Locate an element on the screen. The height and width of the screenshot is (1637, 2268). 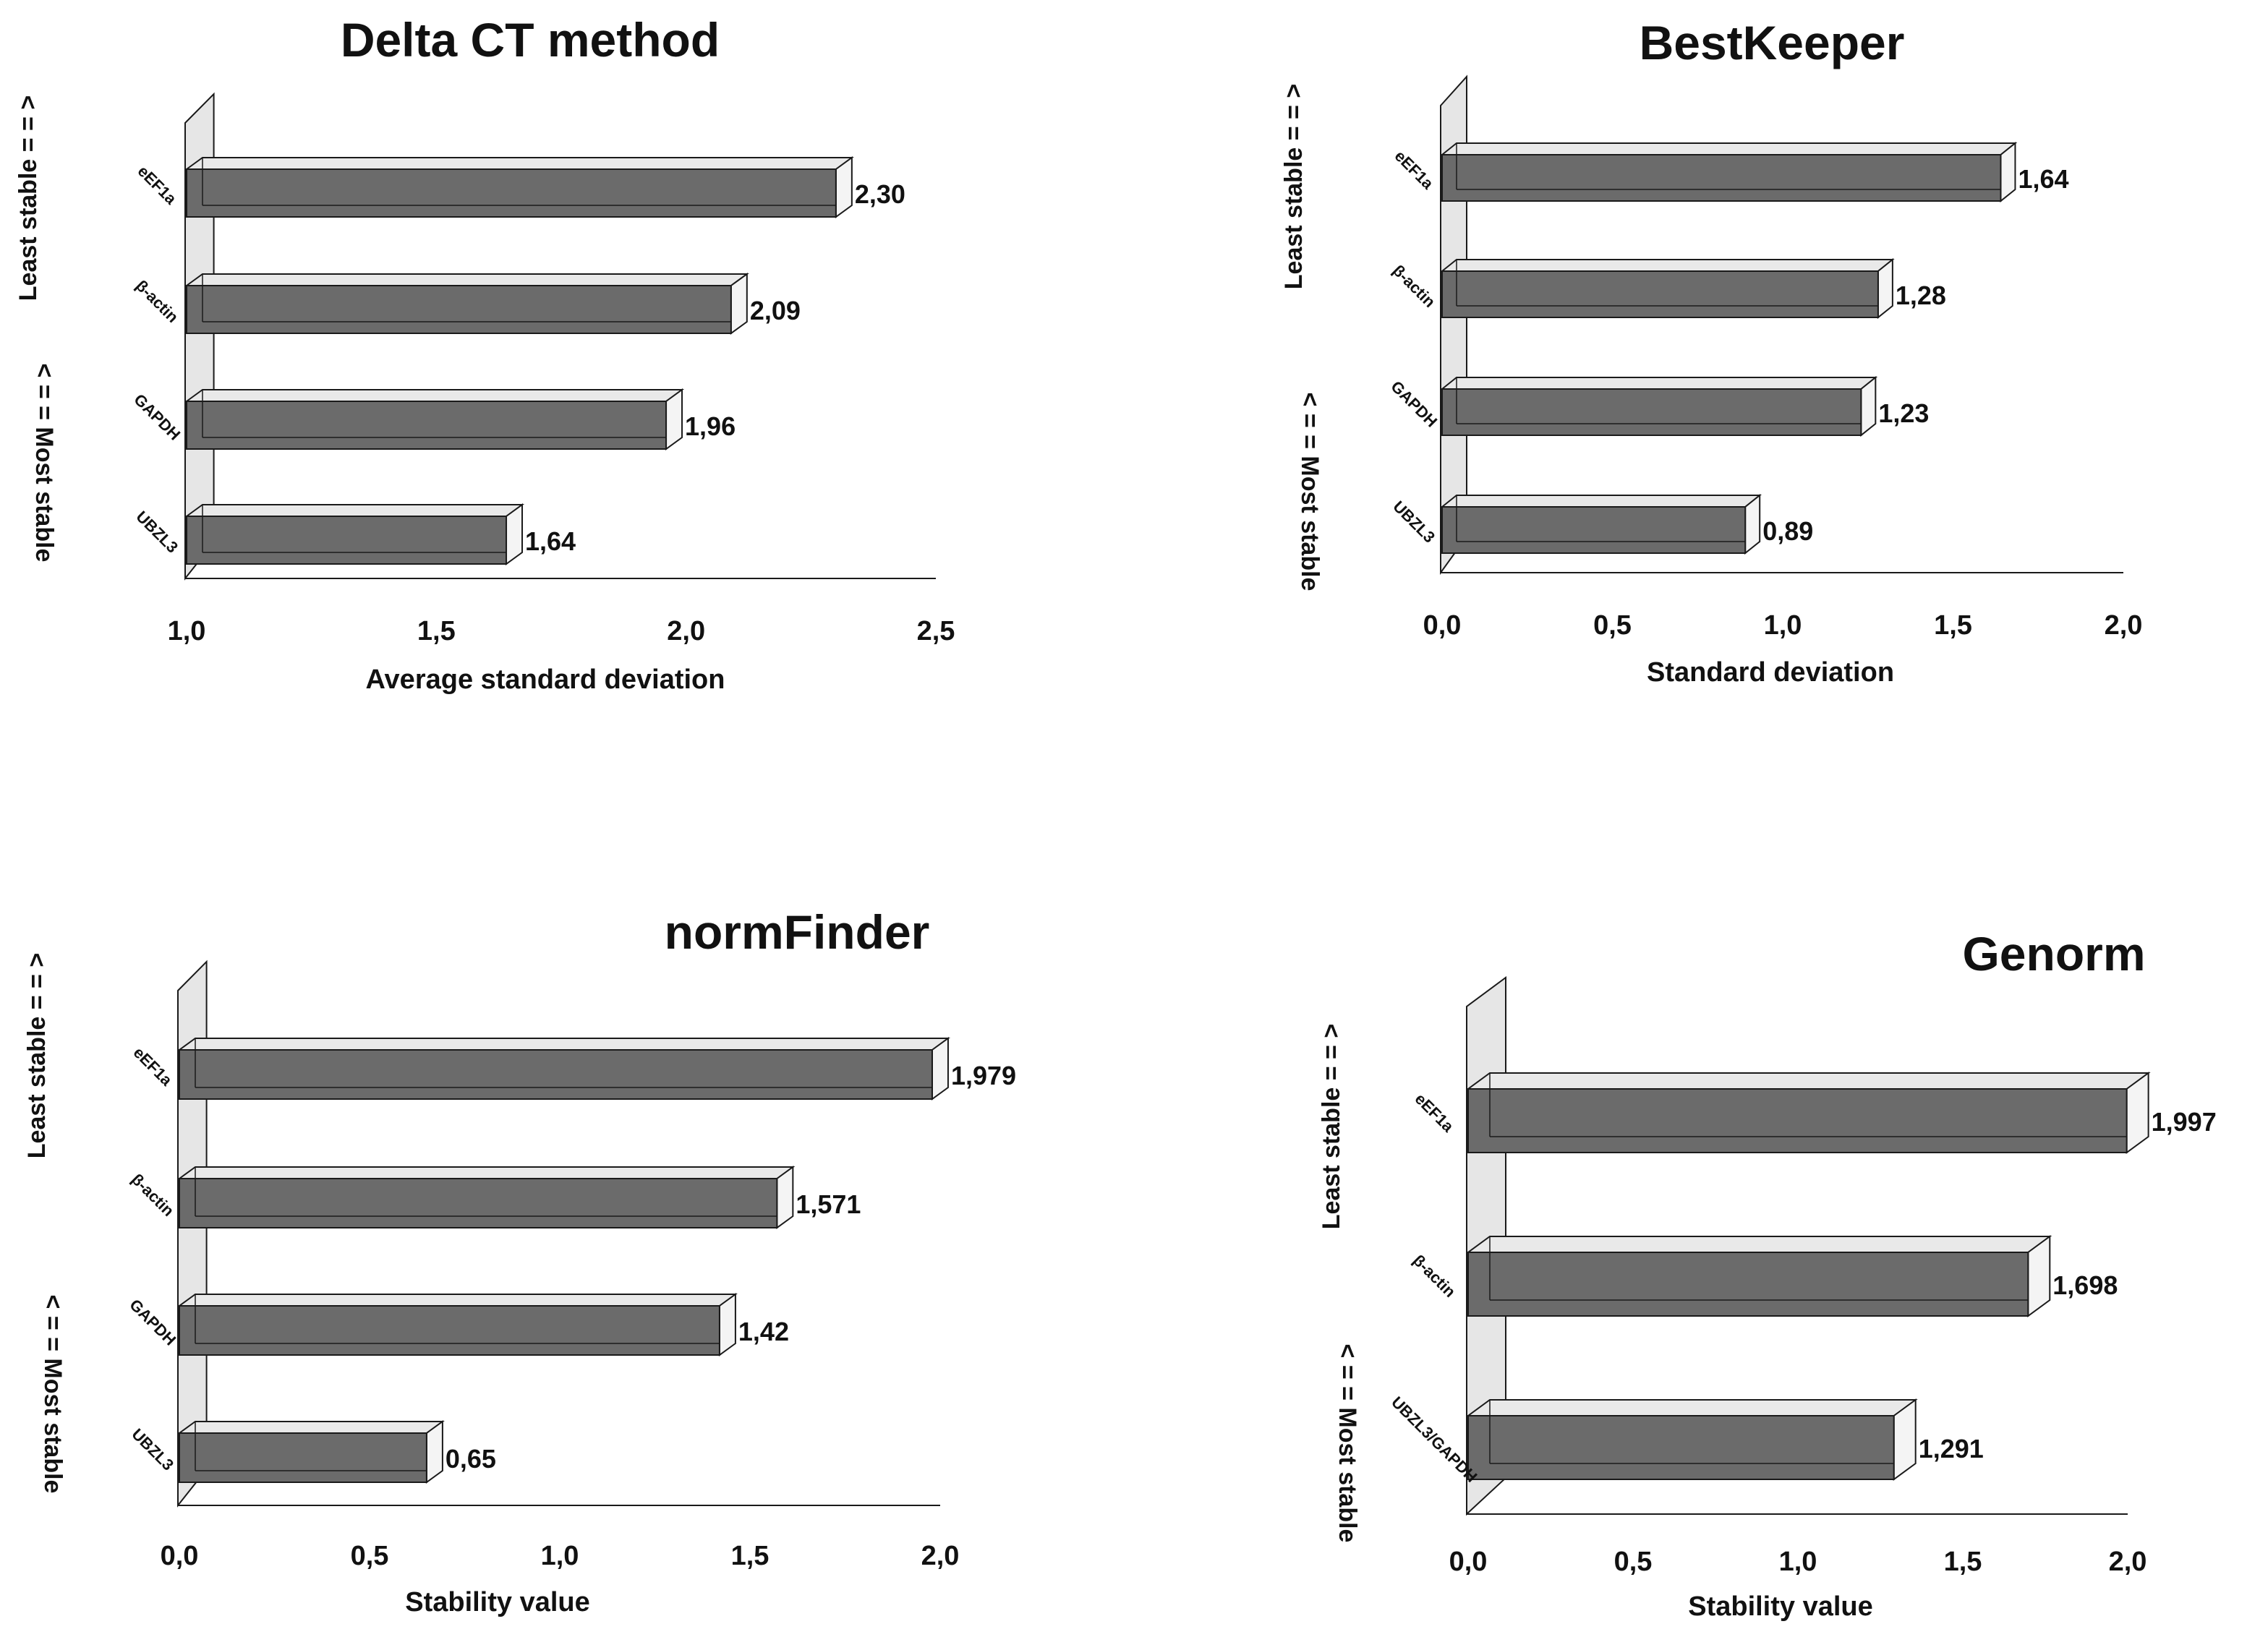
data-label: 1,571 is located at coordinates (828, 1204).